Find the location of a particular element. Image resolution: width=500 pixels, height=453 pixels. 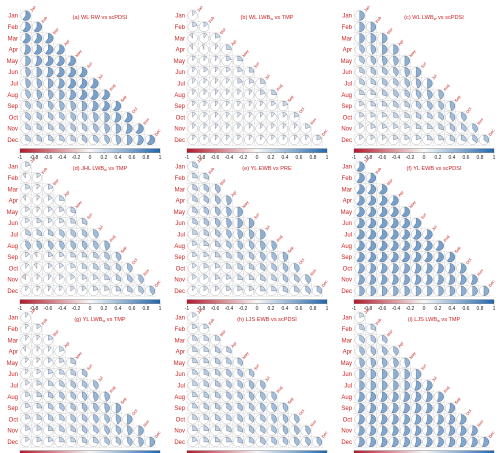

colorbar-tick-label: 0.8 is located at coordinates (146, 158).